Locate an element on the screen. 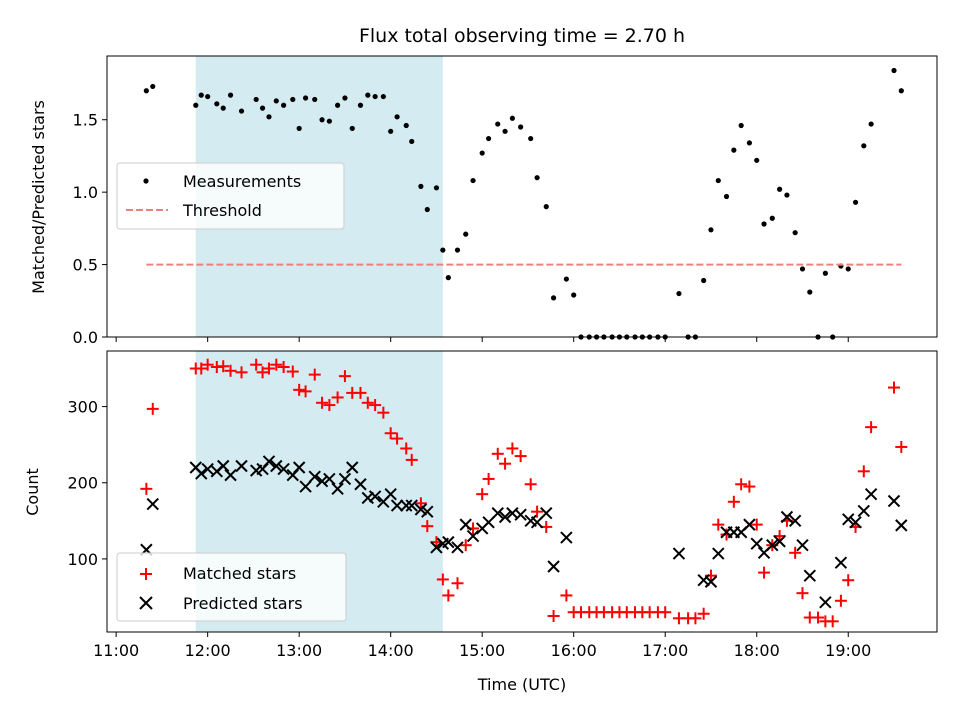 This screenshot has width=960, height=720. top-y-tick-label: 0.5 is located at coordinates (85, 265).